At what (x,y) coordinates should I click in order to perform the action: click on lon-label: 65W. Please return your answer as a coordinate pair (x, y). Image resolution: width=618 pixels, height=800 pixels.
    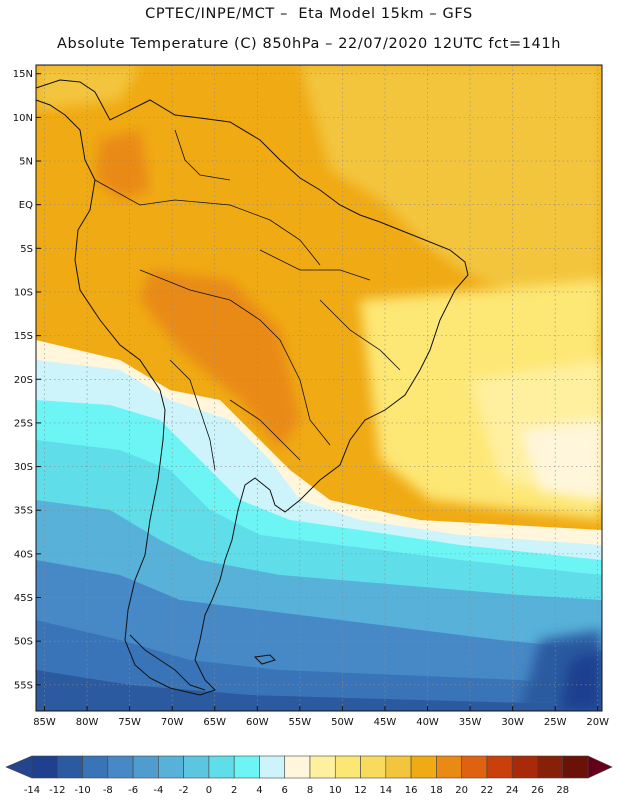
    Looking at the image, I should click on (214, 722).